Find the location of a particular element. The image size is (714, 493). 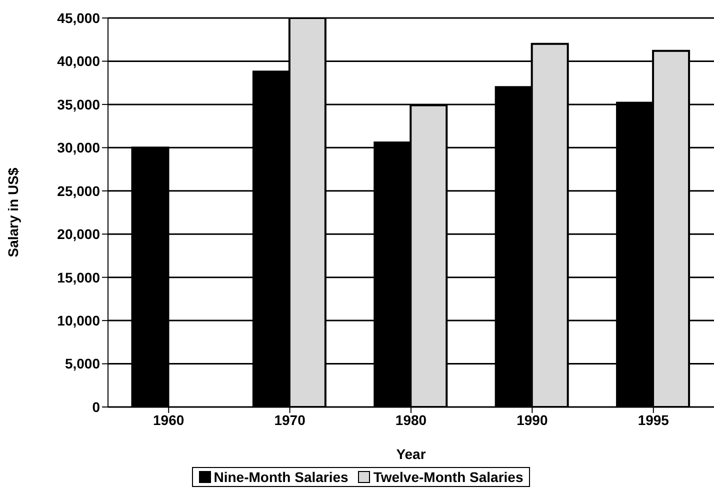

y-tick-label: 0 is located at coordinates (96, 406).